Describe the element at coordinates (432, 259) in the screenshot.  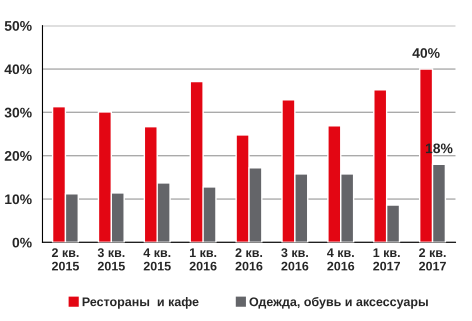
I see `x-tick-label: 2 кв. 2017` at that location.